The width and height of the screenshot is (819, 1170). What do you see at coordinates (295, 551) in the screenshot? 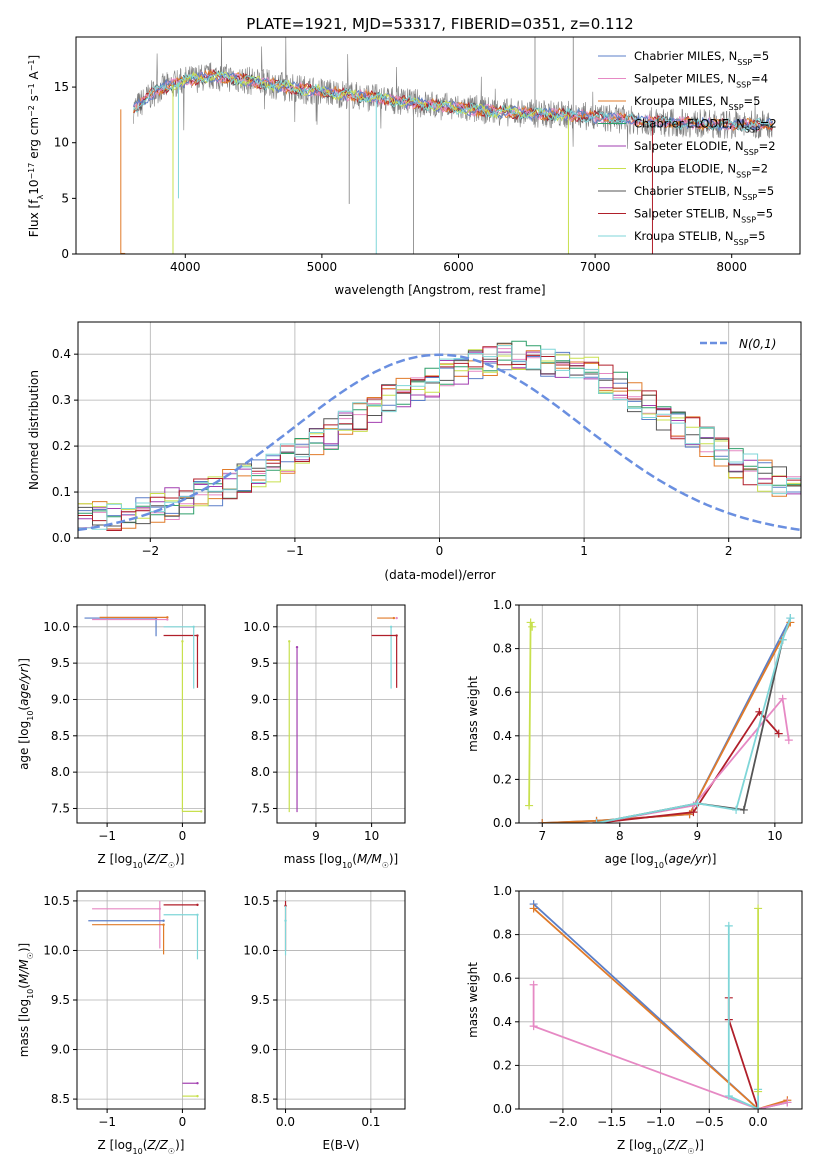
I see `x-tick-label: −1` at bounding box center [295, 551].